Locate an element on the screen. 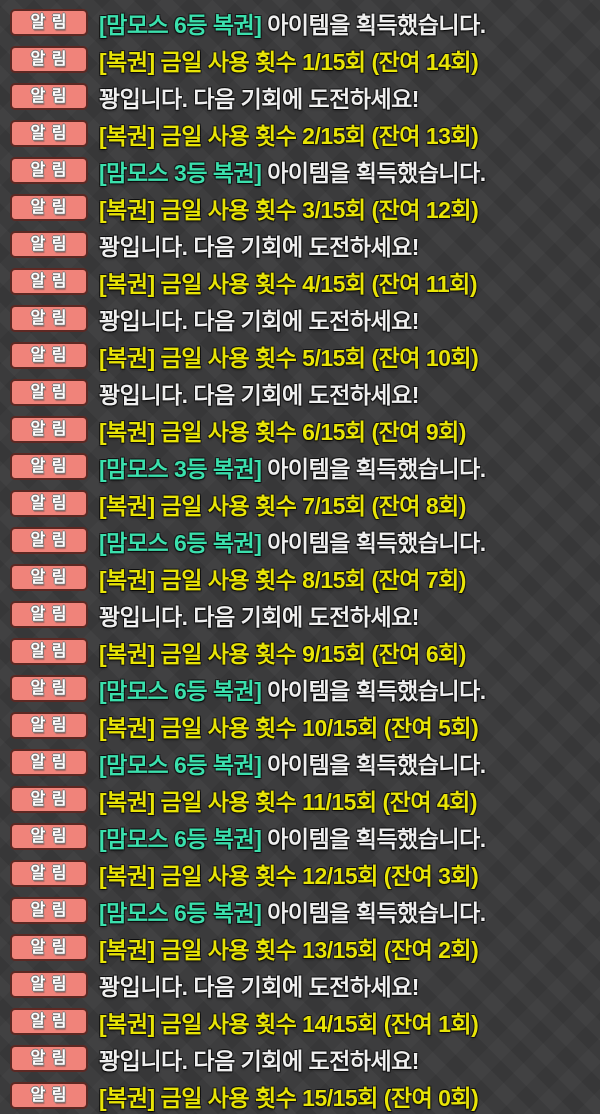 The image size is (600, 1114). notification-message: [복권] 금일 사용 횟수 15/15회 (잔여 0회) is located at coordinates (289, 1096).